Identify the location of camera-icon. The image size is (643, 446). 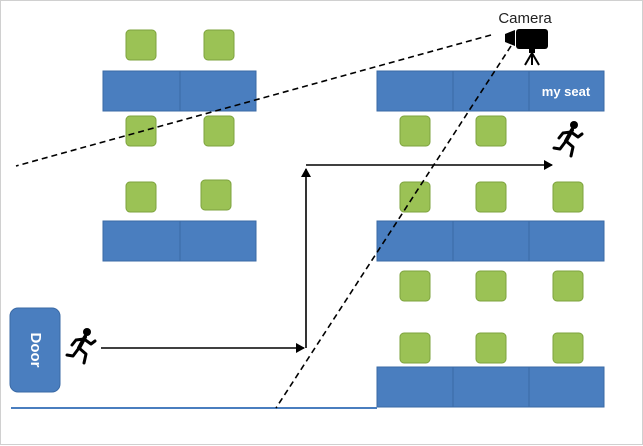
(526, 47).